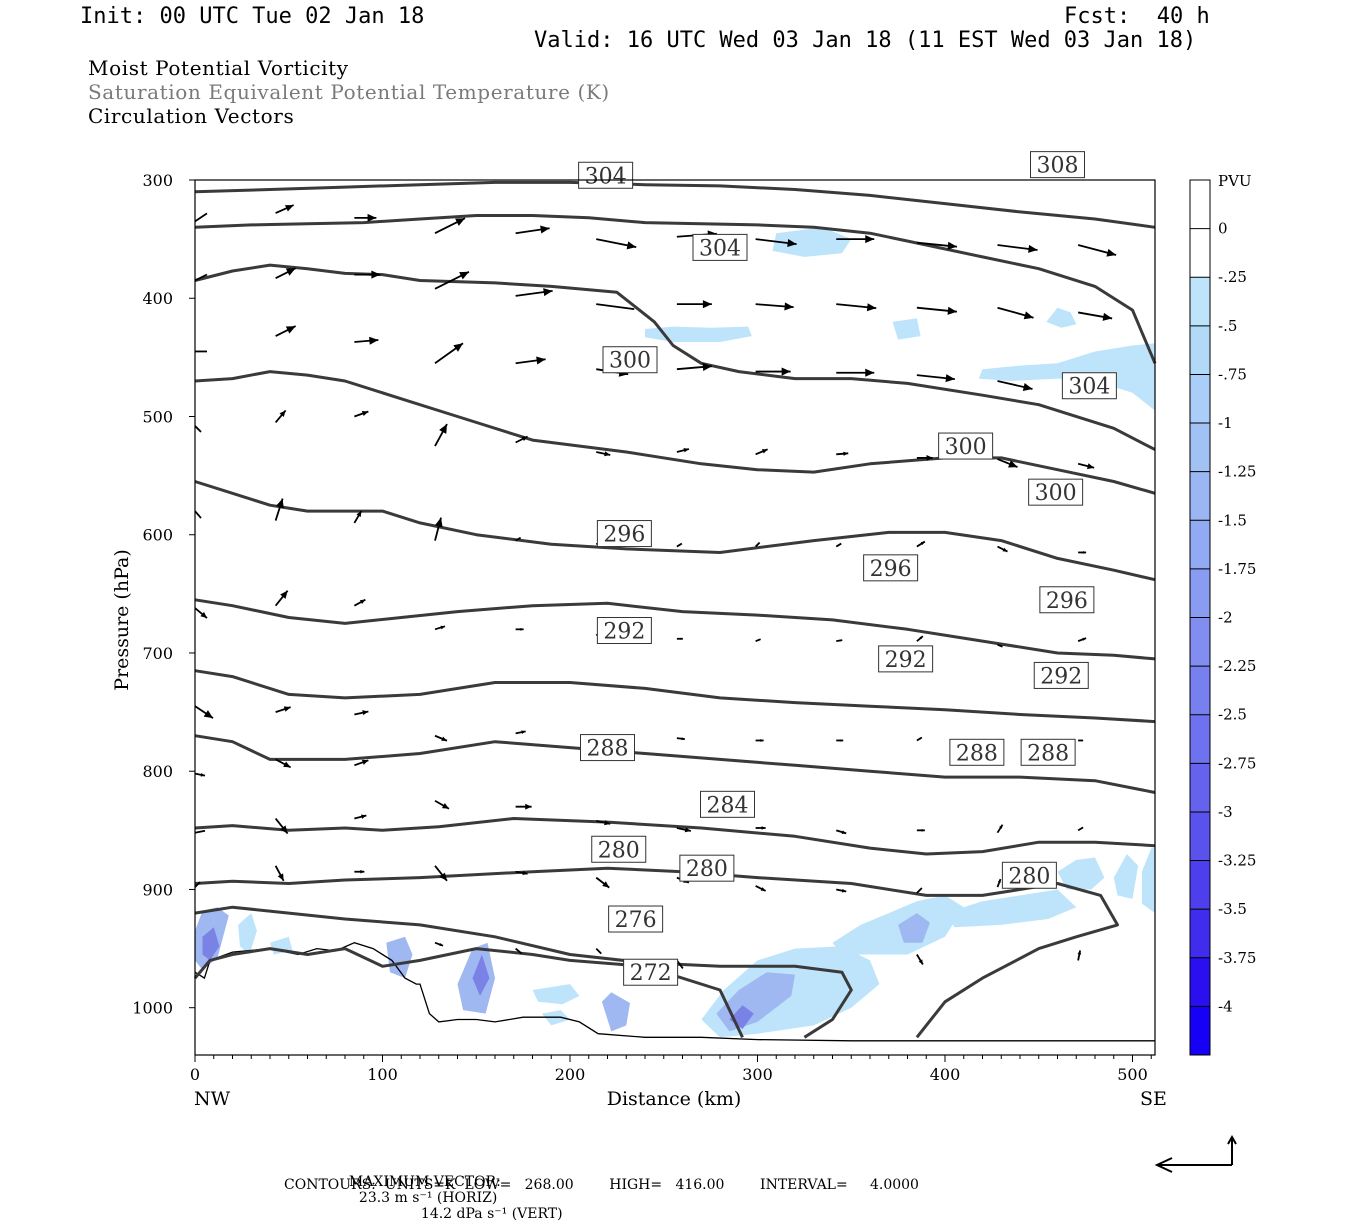 The height and width of the screenshot is (1222, 1350). Describe the element at coordinates (1153, 1099) in the screenshot. I see `x-end-label-right: SE` at that location.